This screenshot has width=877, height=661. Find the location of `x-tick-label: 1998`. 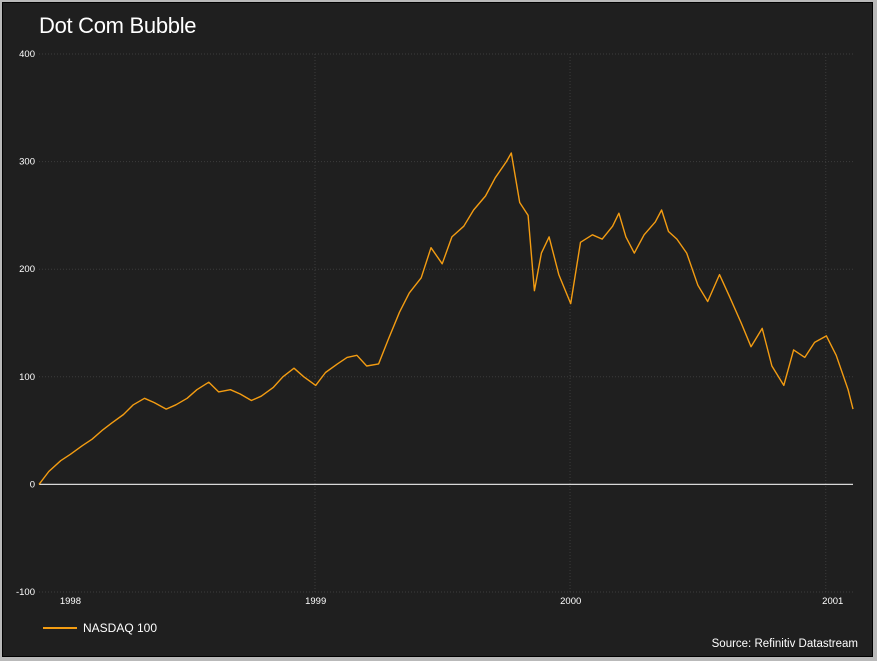

x-tick-label: 1998 is located at coordinates (70, 601).